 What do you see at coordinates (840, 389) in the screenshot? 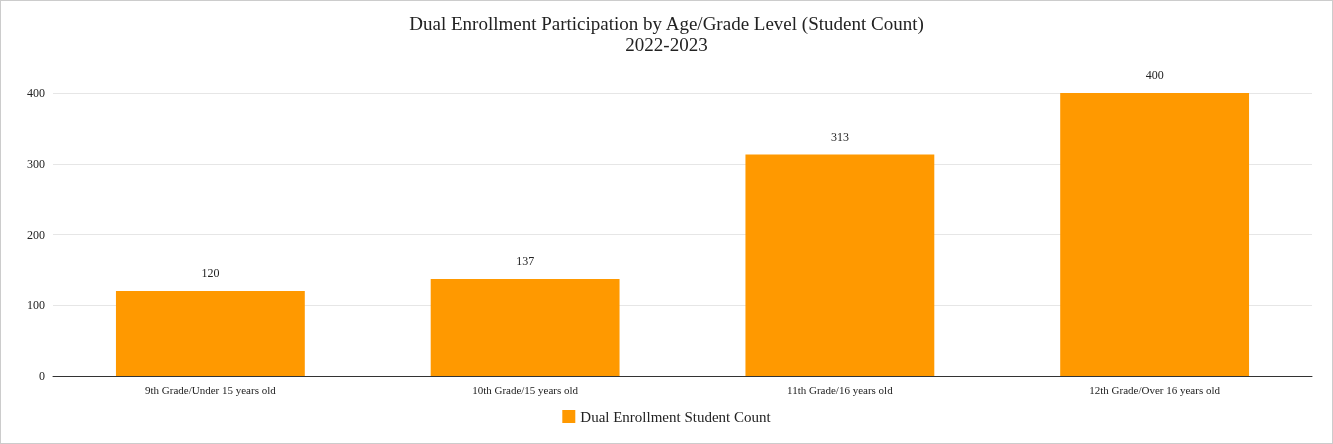
I see `x-tick-label: 11th Grade/16 years old` at bounding box center [840, 389].